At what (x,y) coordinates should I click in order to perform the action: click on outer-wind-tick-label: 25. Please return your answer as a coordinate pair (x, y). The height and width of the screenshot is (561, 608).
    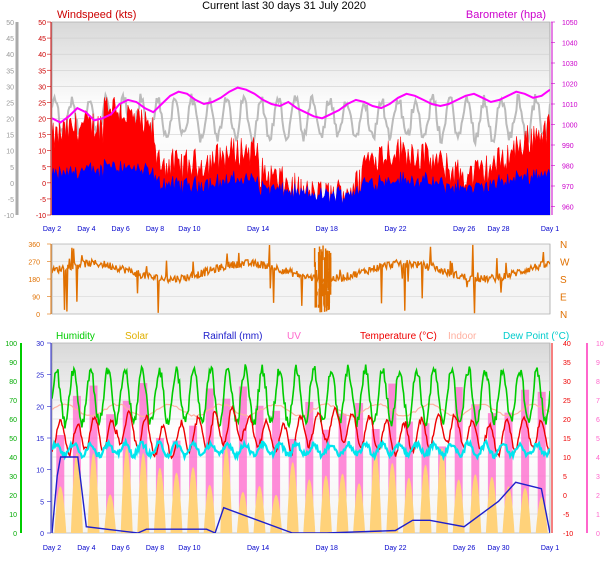
    Looking at the image, I should click on (10, 103).